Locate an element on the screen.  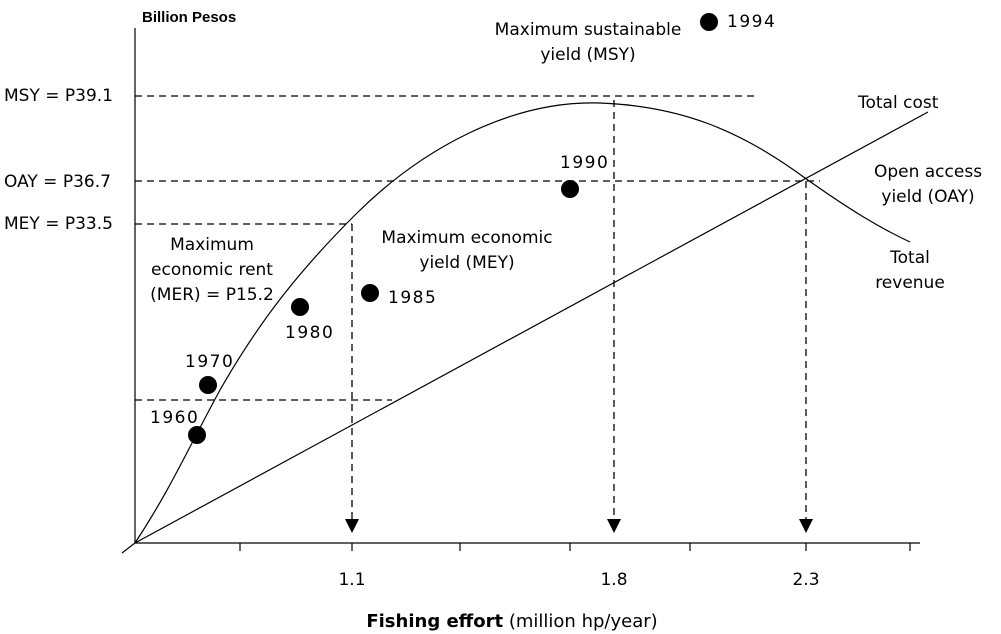
annotation: yield (MSY) is located at coordinates (587, 55).